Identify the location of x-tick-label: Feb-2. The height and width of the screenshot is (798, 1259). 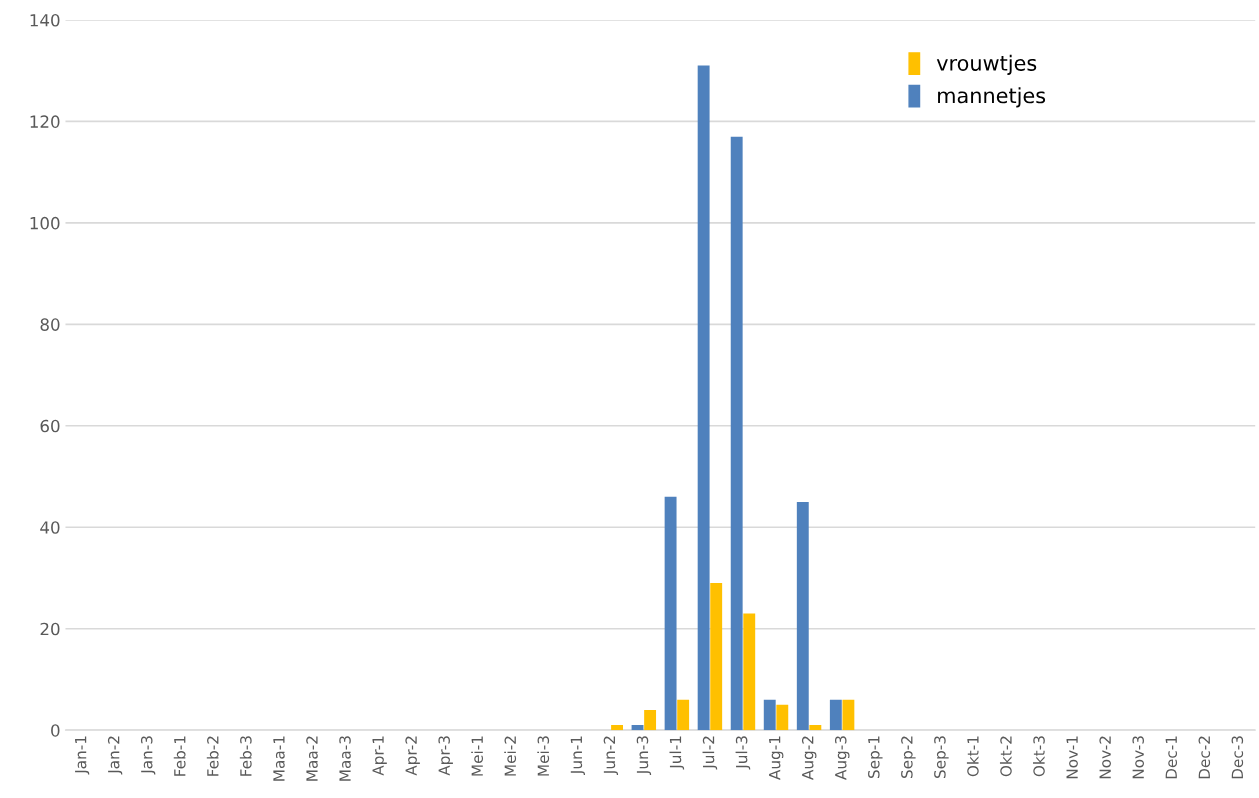
(212, 756).